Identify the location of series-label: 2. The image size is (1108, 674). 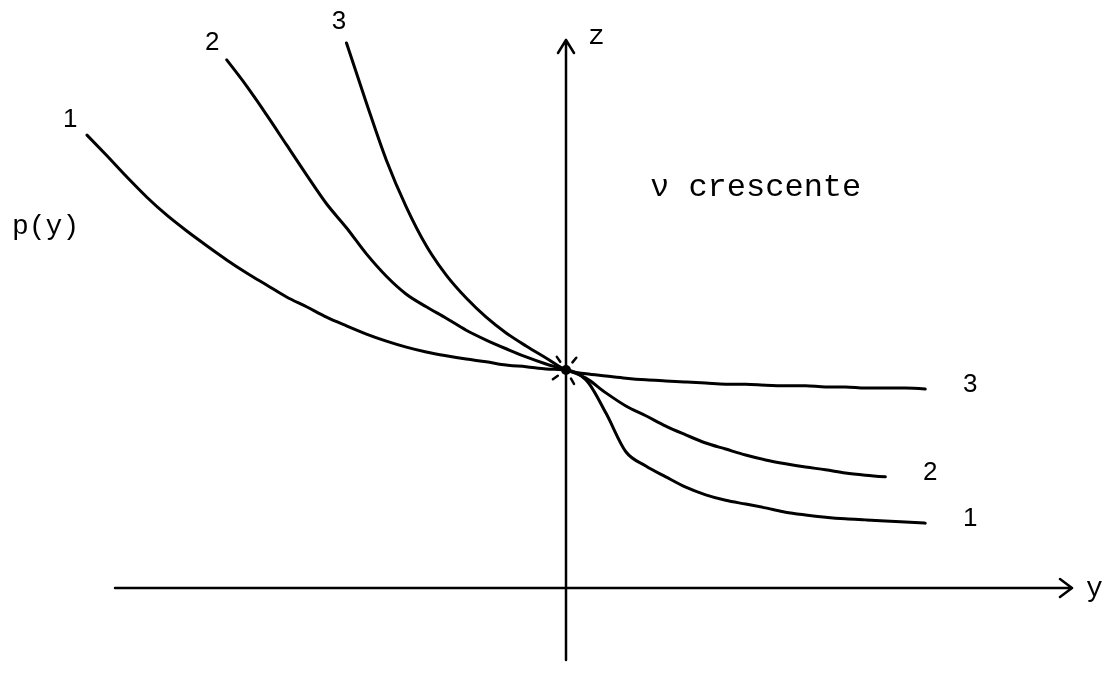
(212, 40).